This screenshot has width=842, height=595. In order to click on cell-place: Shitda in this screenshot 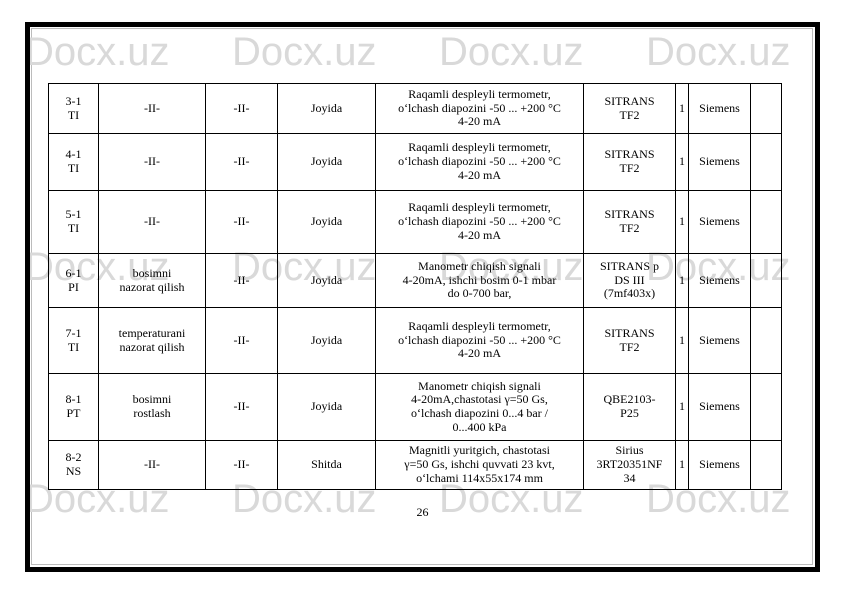, I will do `click(326, 465)`.